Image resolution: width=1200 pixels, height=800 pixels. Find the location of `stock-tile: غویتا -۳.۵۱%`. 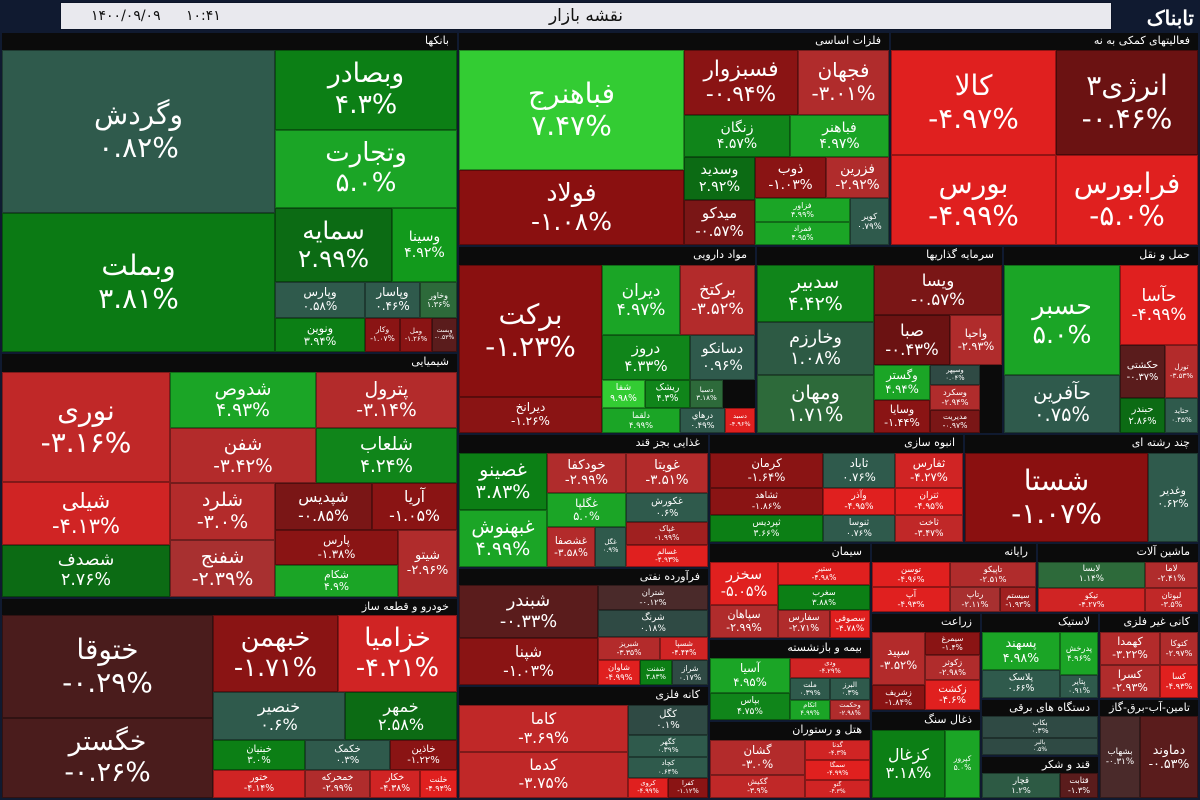

stock-tile: غویتا -۳.۵۱% is located at coordinates (667, 473).